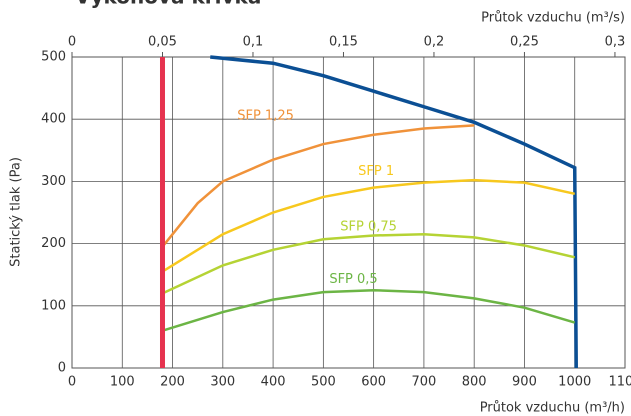 This screenshot has width=631, height=416. What do you see at coordinates (16, 212) in the screenshot?
I see `y-axis-label: Statický tlak (Pa)` at bounding box center [16, 212].